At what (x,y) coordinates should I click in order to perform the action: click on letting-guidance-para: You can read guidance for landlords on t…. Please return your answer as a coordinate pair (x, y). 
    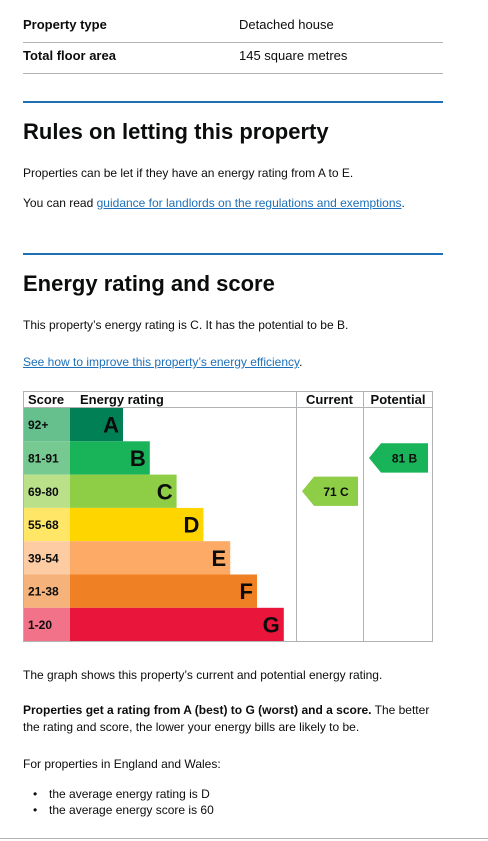
    Looking at the image, I should click on (233, 203).